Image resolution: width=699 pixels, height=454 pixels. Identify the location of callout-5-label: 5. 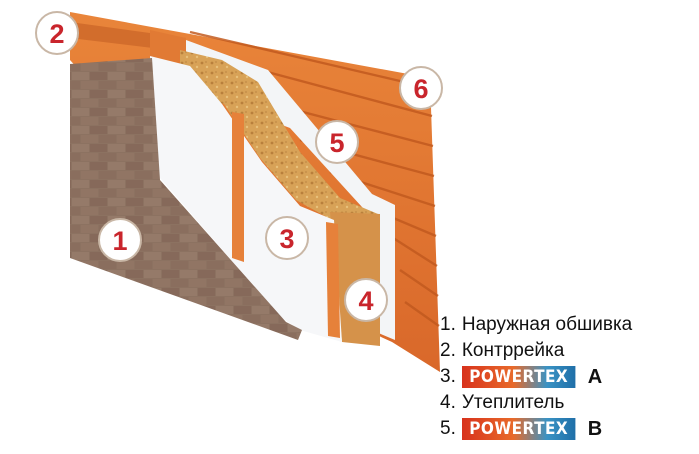
(336, 143).